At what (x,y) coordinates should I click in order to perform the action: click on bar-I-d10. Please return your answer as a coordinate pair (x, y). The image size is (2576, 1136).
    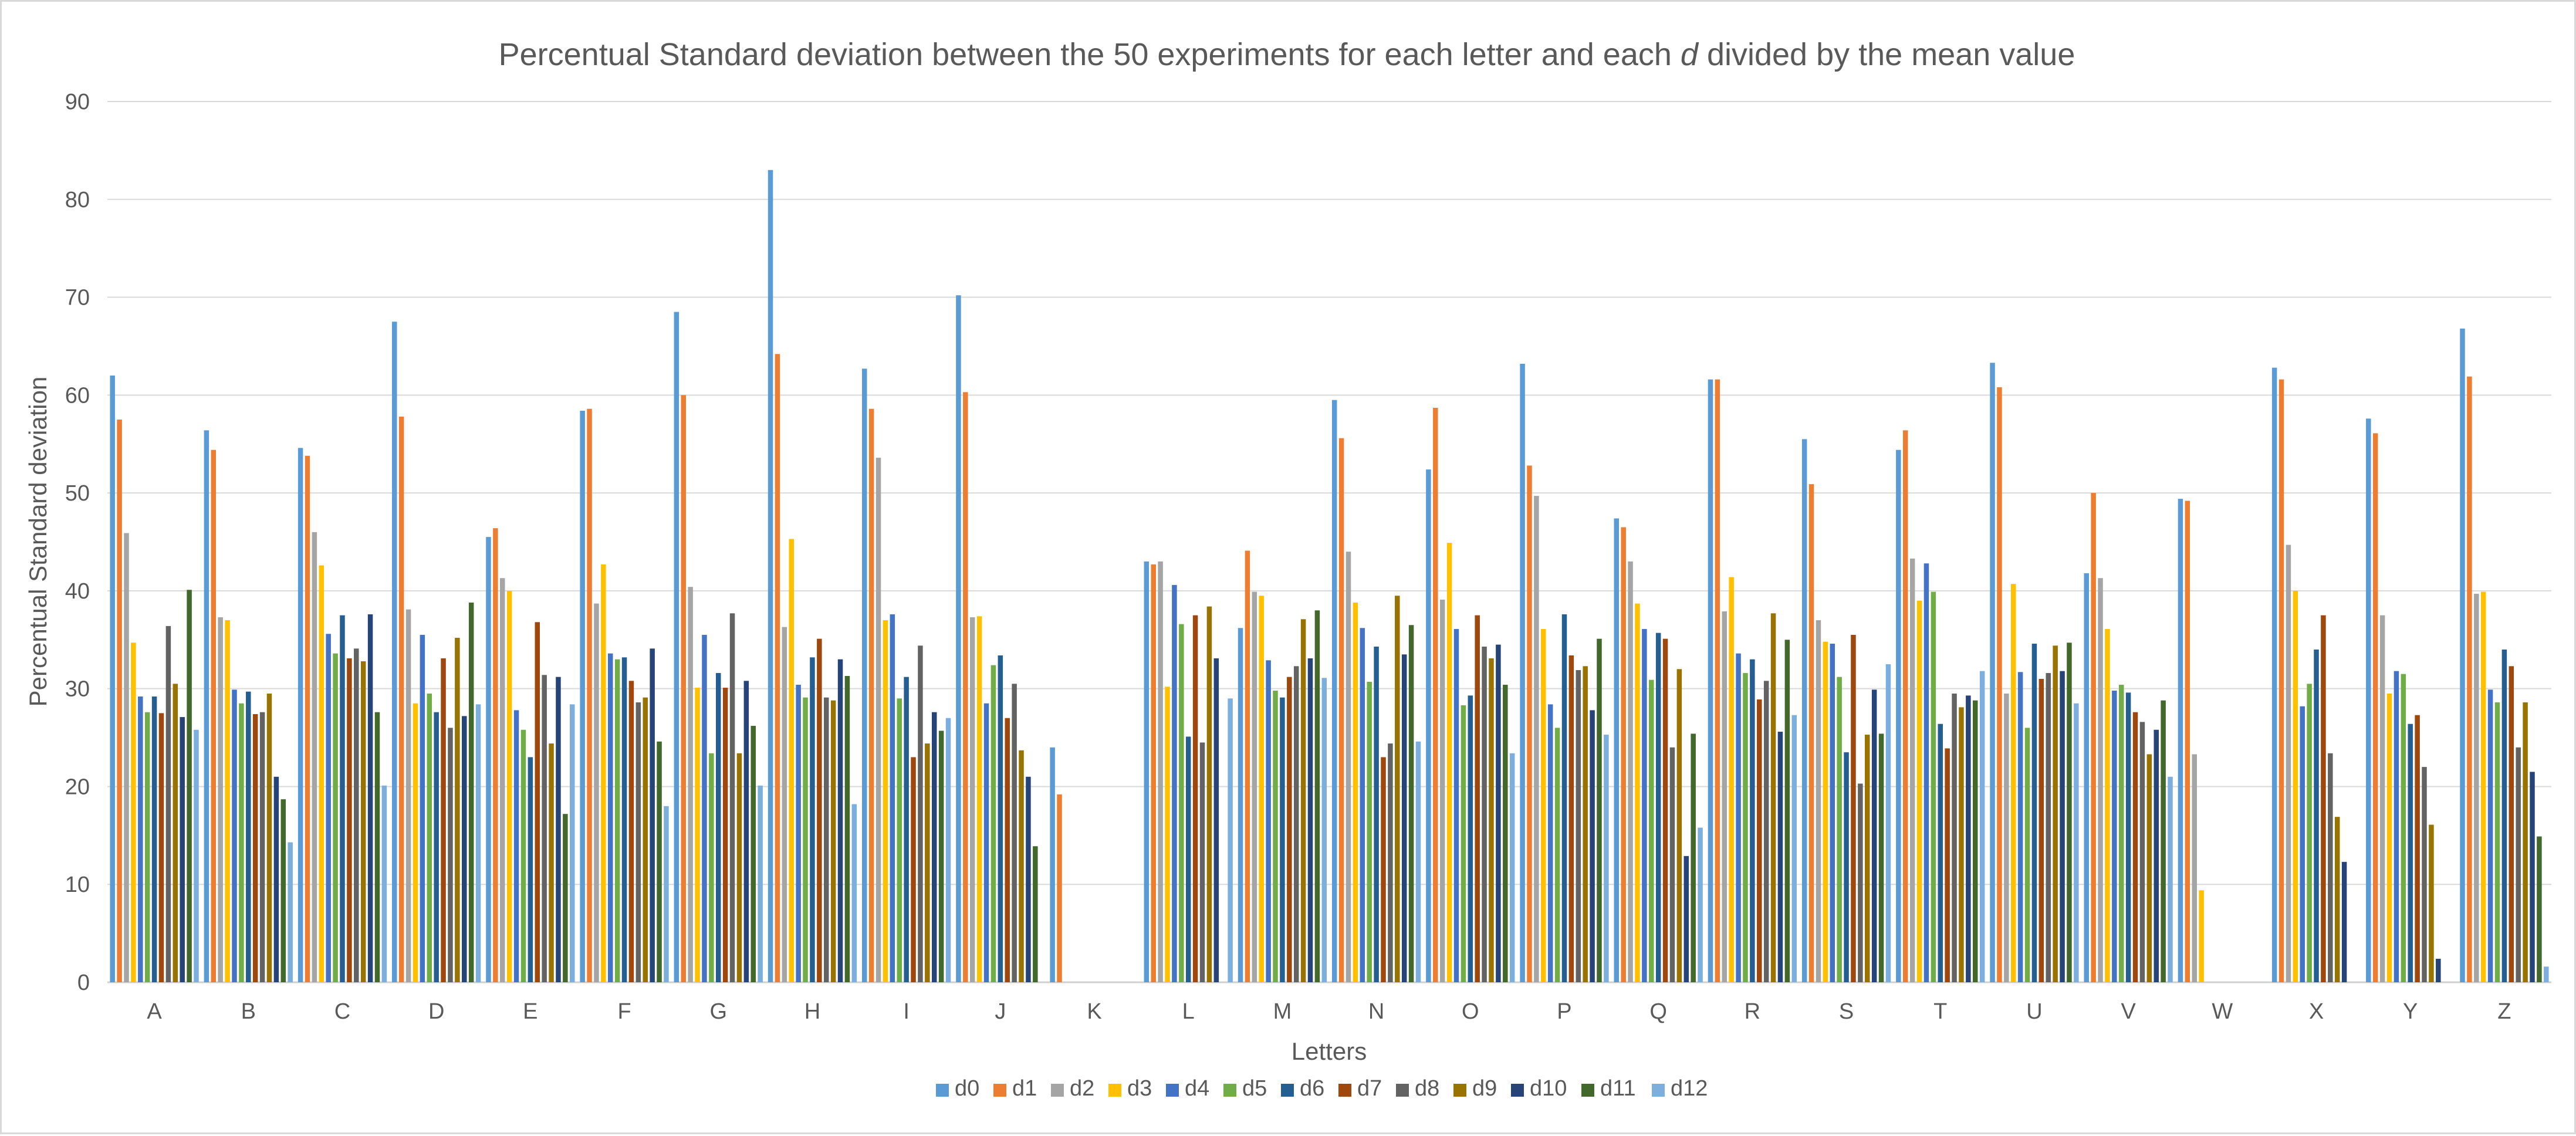
    Looking at the image, I should click on (934, 847).